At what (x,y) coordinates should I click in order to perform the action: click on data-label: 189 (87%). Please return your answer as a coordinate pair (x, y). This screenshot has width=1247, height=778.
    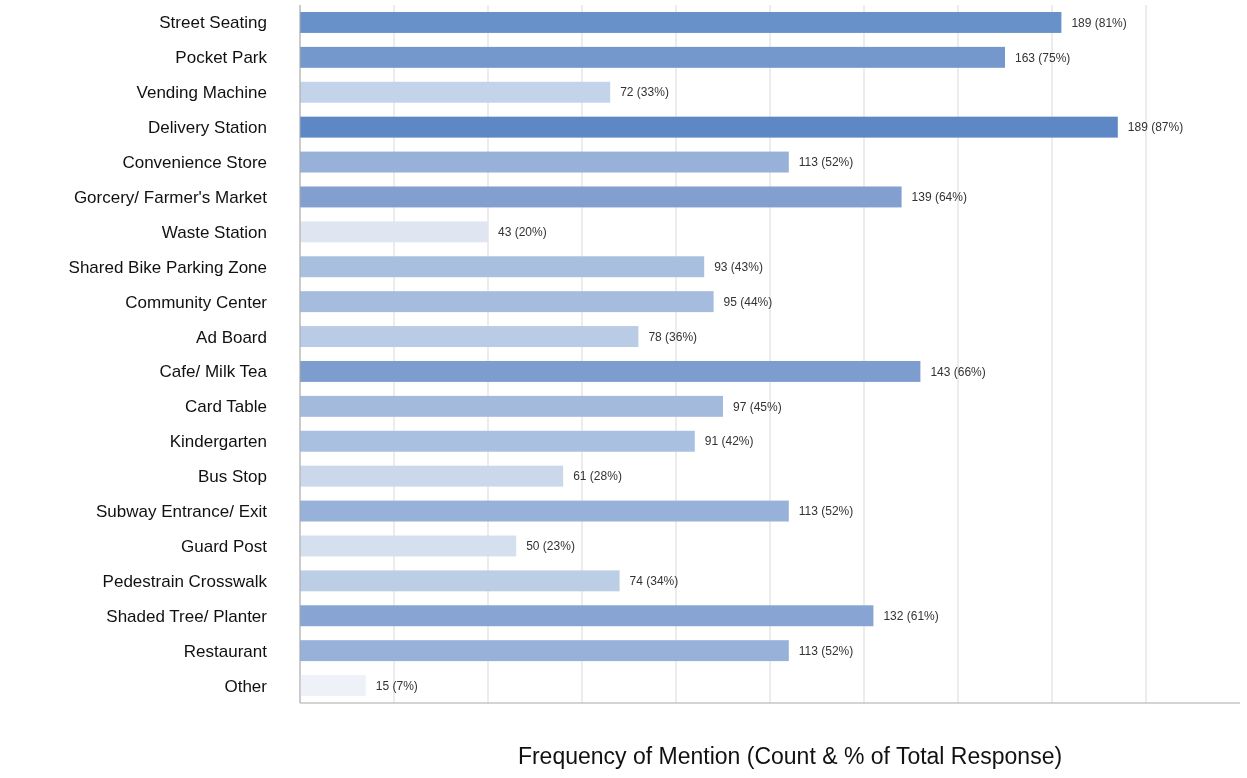
    Looking at the image, I should click on (1155, 127).